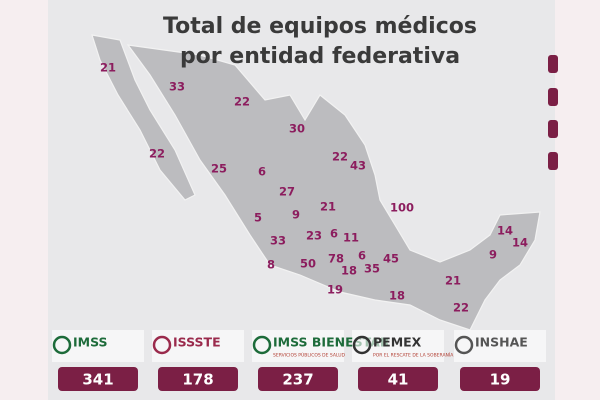  What do you see at coordinates (320, 56) in the screenshot?
I see `title-line: por entidad federativa` at bounding box center [320, 56].